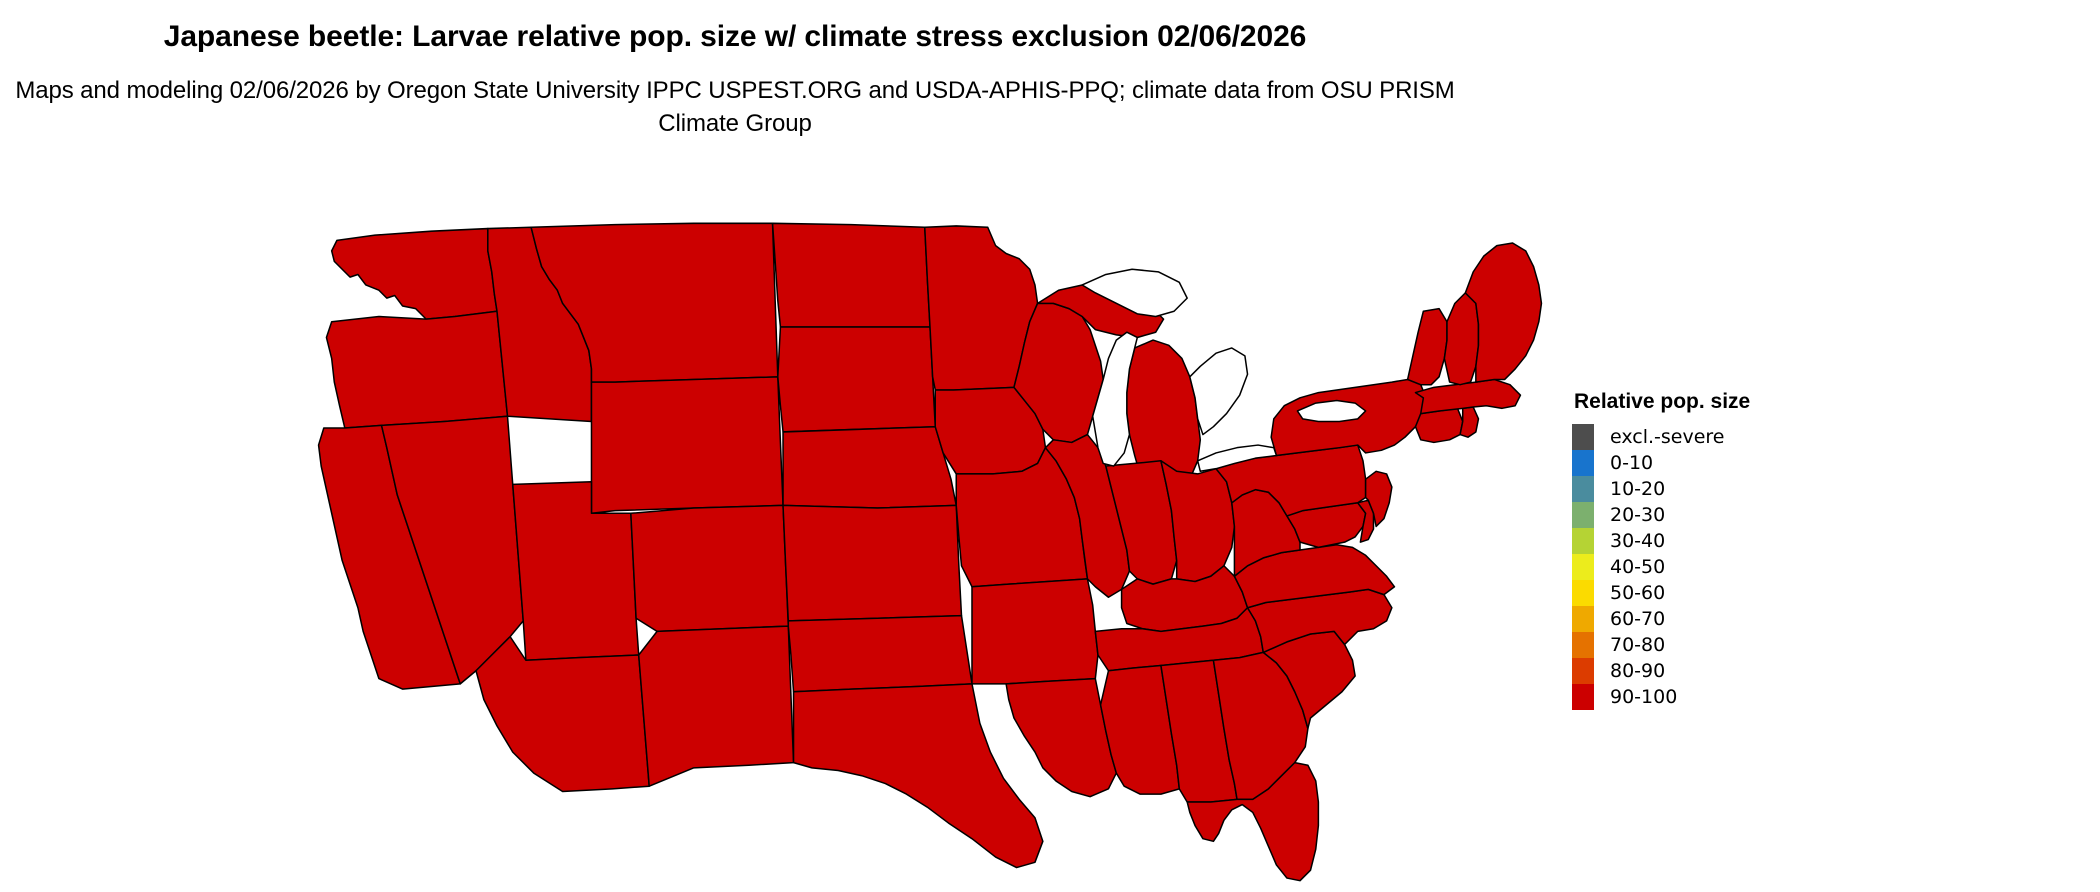  What do you see at coordinates (710, 568) in the screenshot?
I see `state-colorado` at bounding box center [710, 568].